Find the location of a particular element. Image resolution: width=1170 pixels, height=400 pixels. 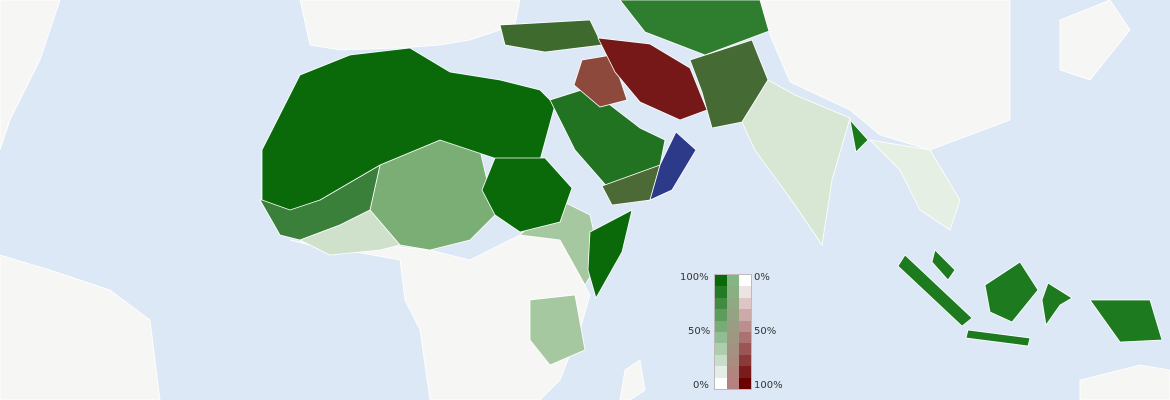

region-australia is located at coordinates (1124, 382).